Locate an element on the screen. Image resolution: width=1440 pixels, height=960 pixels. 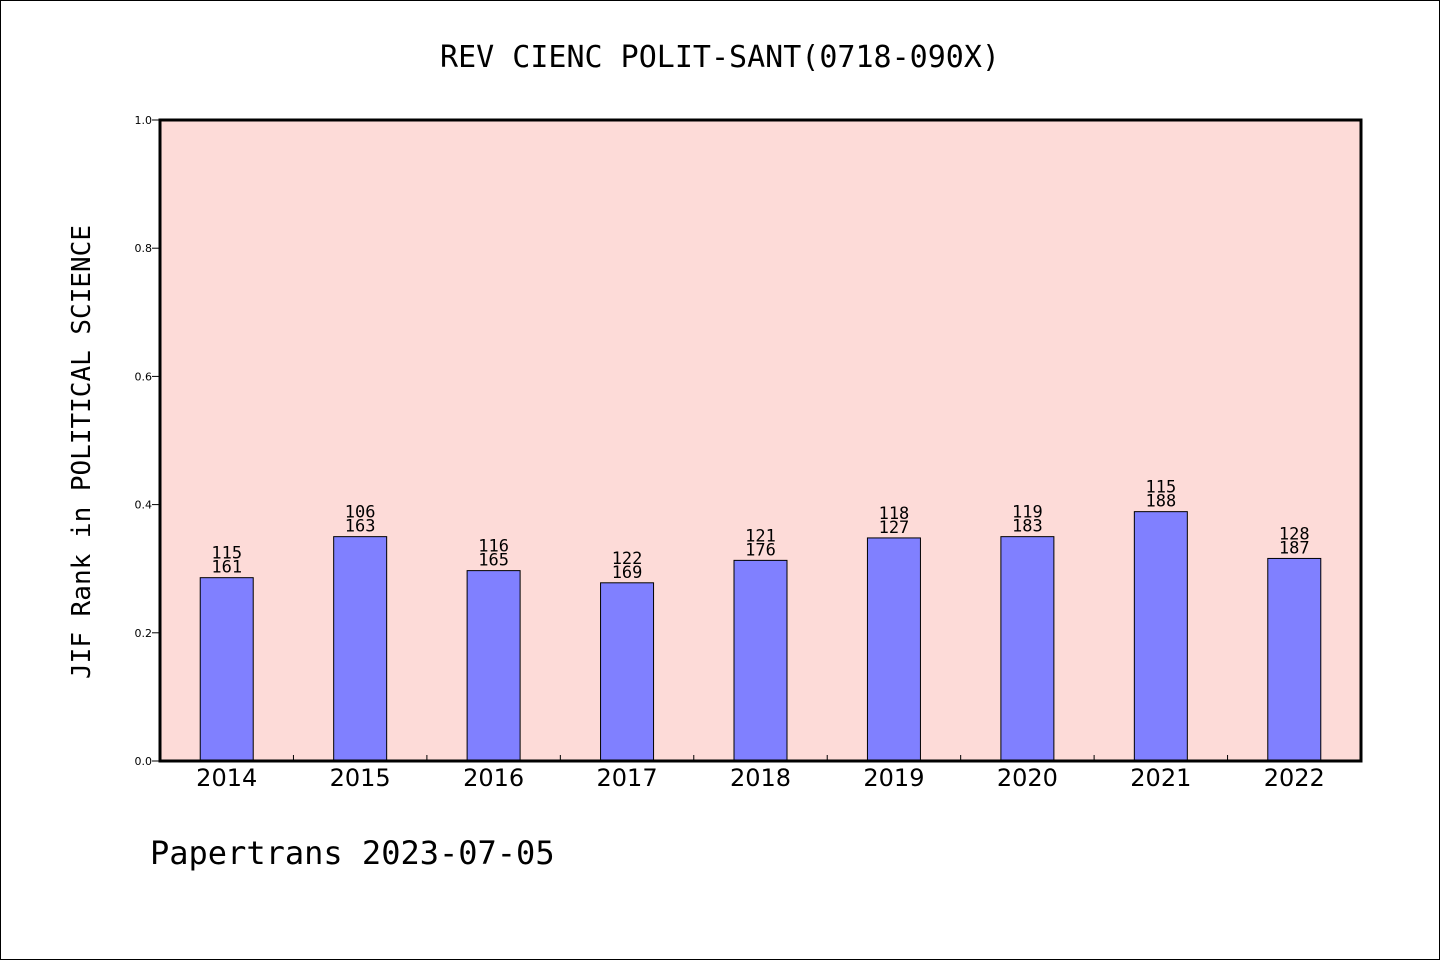
bar-rank-label: 118 is located at coordinates (894, 514).